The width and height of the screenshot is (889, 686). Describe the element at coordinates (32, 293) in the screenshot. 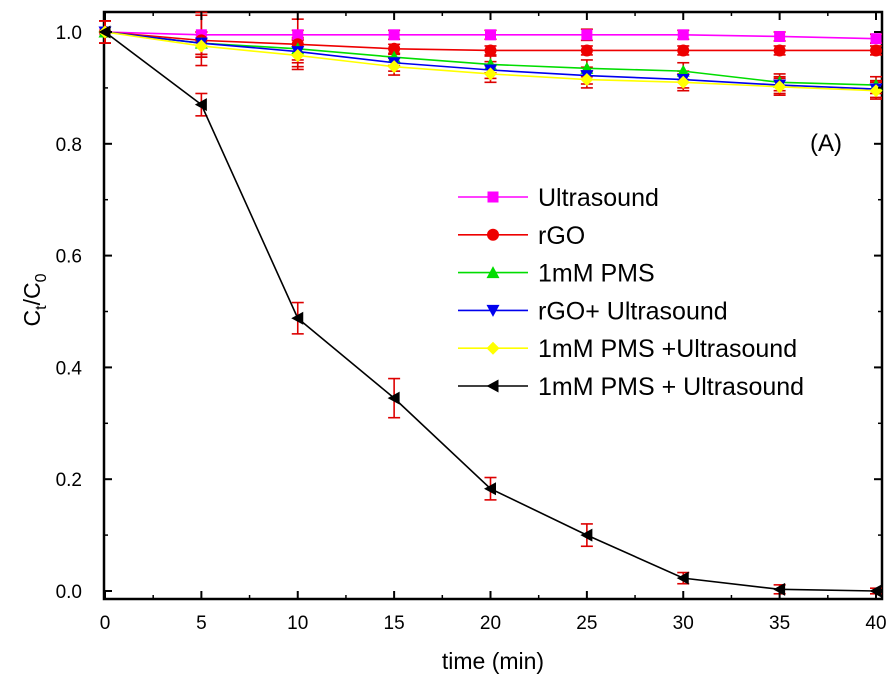

I see `y-axis-title-mid: /C` at that location.